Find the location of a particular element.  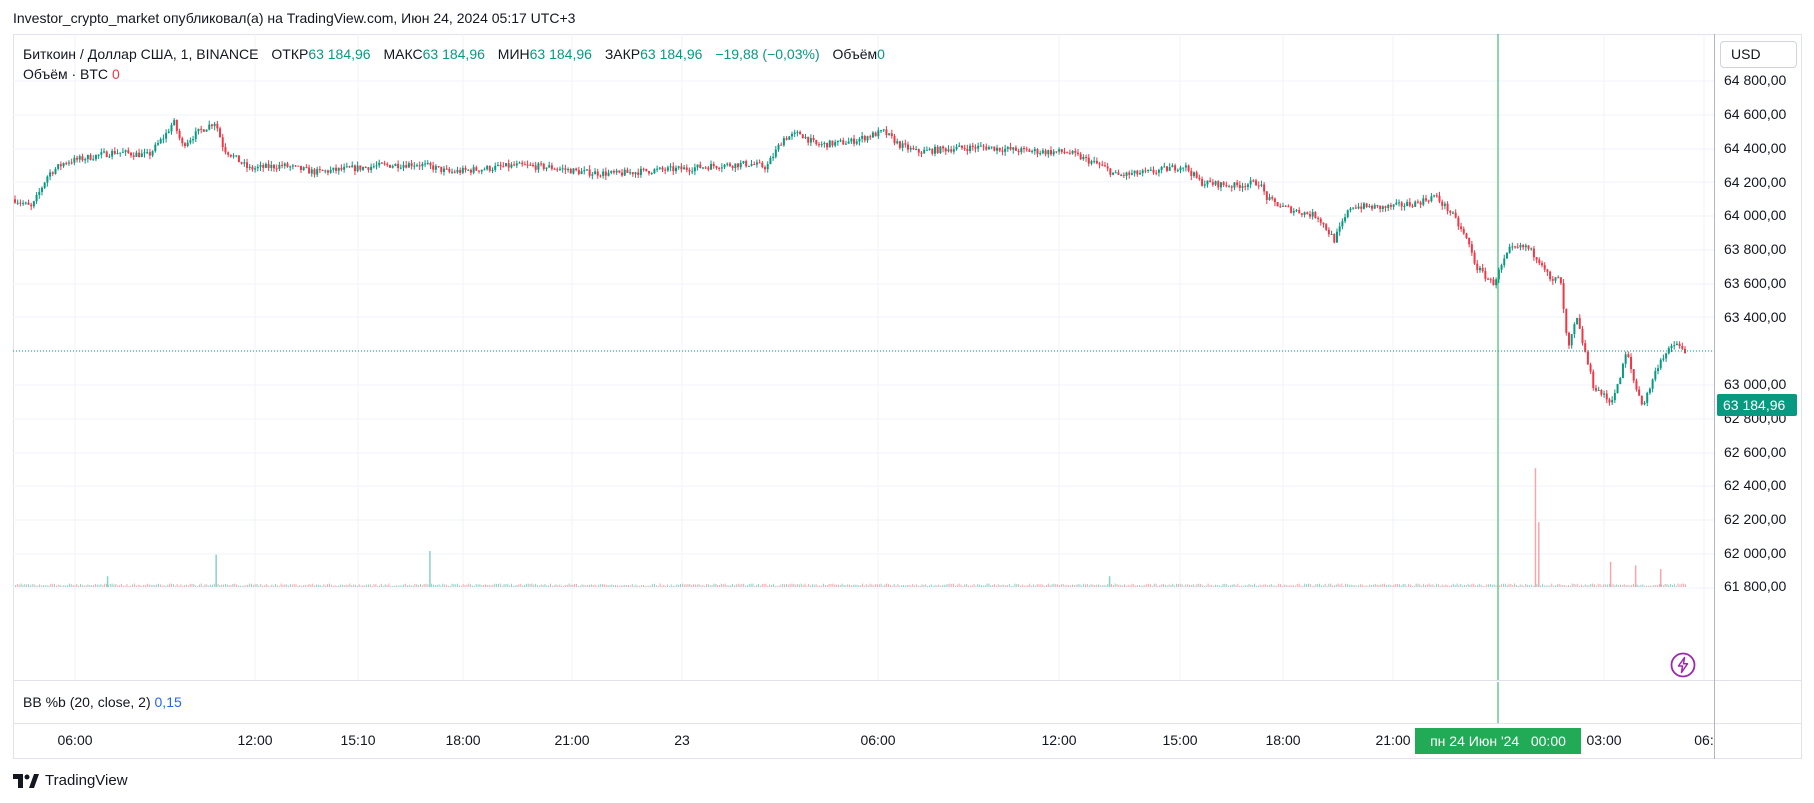

volume-legend-label: Объём · BTC is located at coordinates (66, 74).